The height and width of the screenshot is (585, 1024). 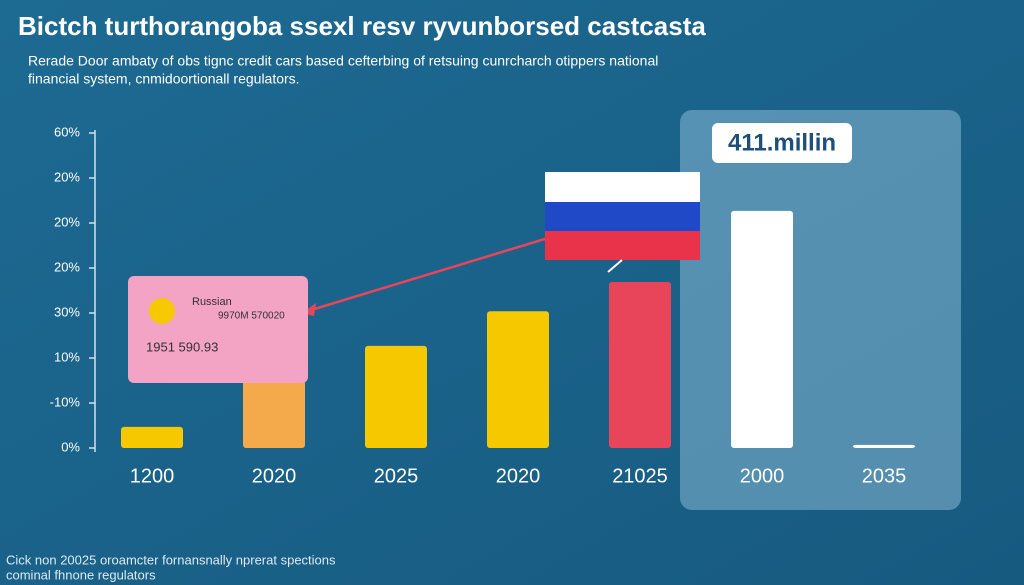 I want to click on card-number: 9970M 570020, so click(x=251, y=316).